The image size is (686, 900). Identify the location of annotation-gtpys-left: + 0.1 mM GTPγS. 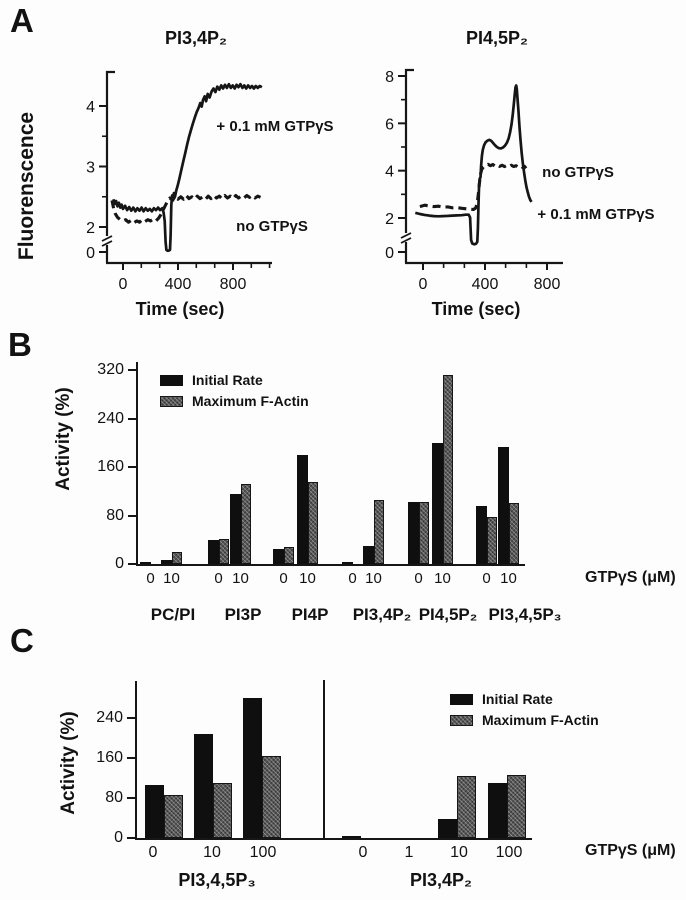
(275, 126).